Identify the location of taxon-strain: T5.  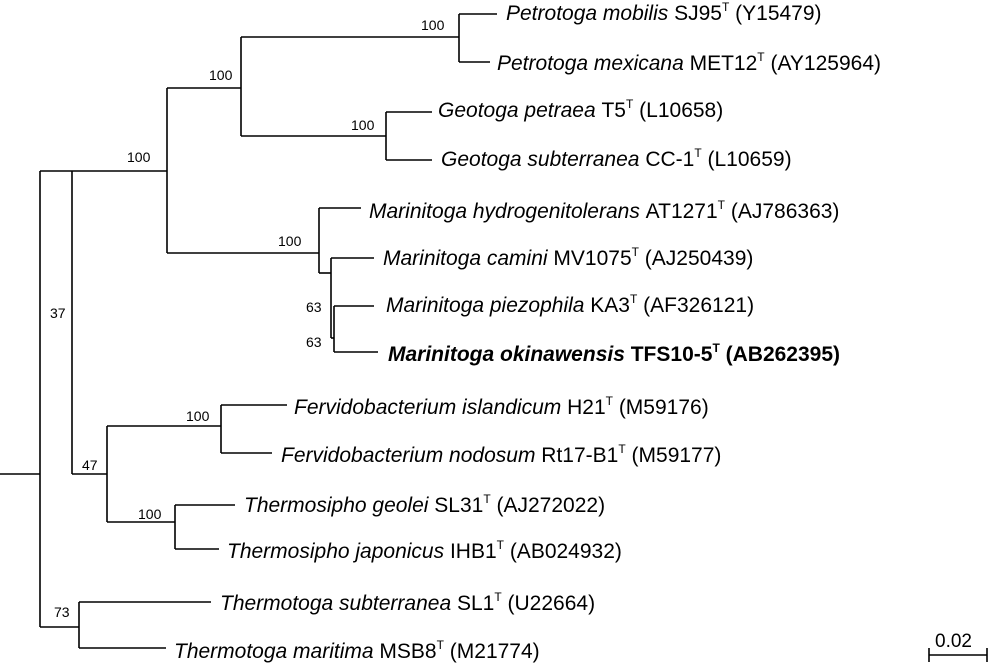
(613, 110).